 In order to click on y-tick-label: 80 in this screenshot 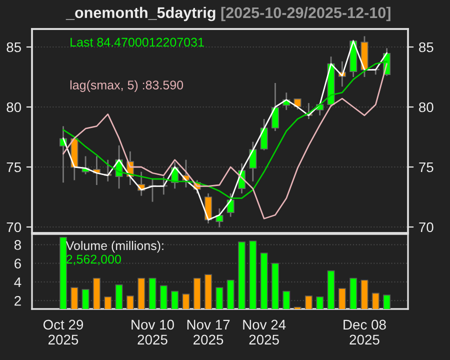, I will do `click(14, 107)`.